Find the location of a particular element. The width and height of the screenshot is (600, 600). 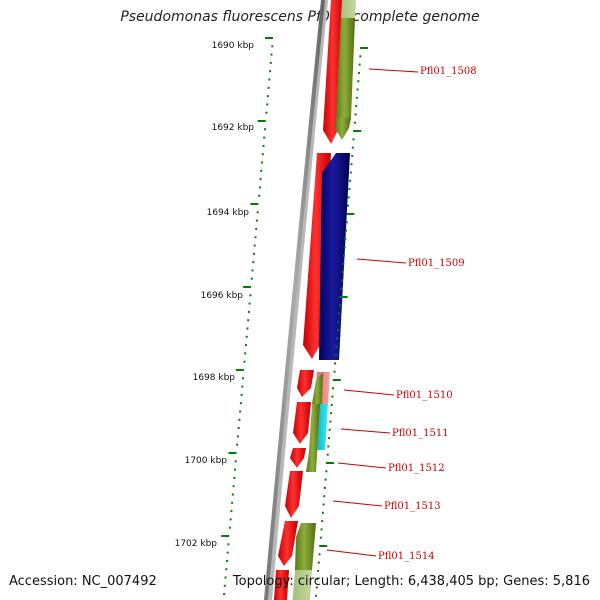

outer-ticks is located at coordinates (341, 322).